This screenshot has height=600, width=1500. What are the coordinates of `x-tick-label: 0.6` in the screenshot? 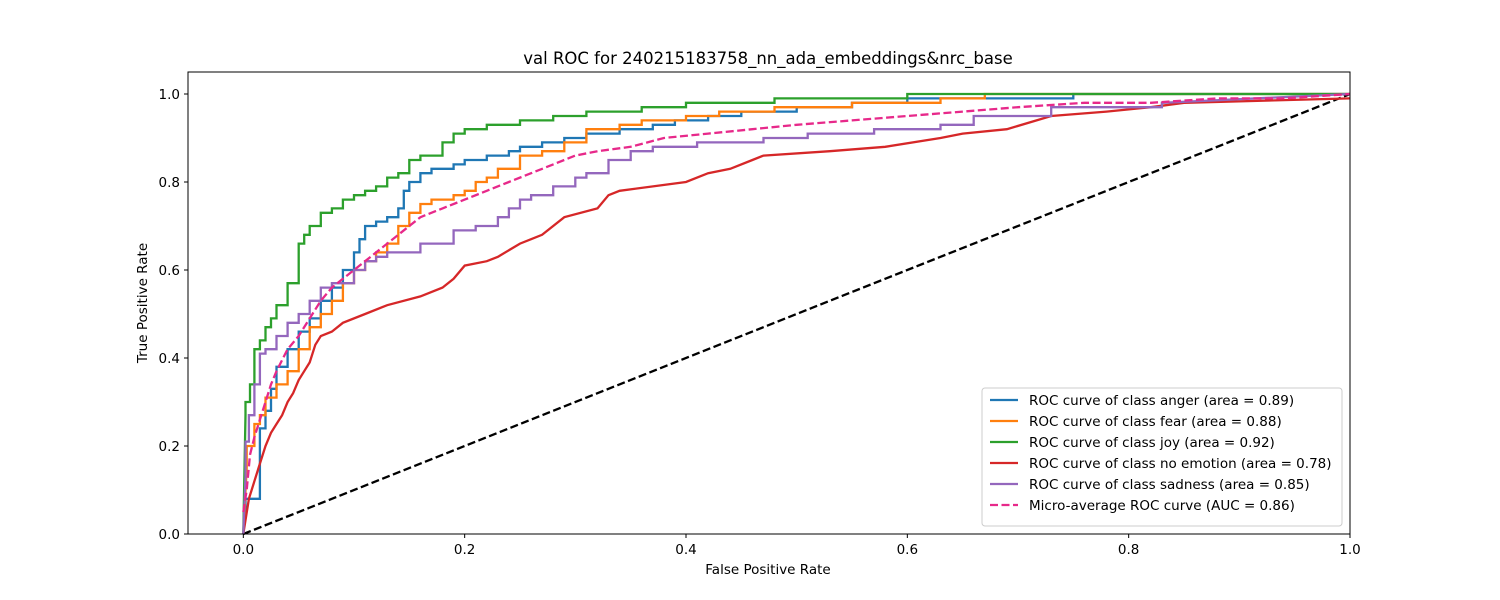 It's located at (907, 550).